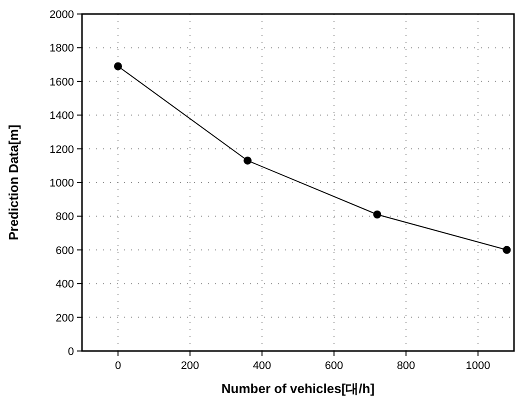  Describe the element at coordinates (62, 48) in the screenshot. I see `y-tick-label: 1800` at that location.